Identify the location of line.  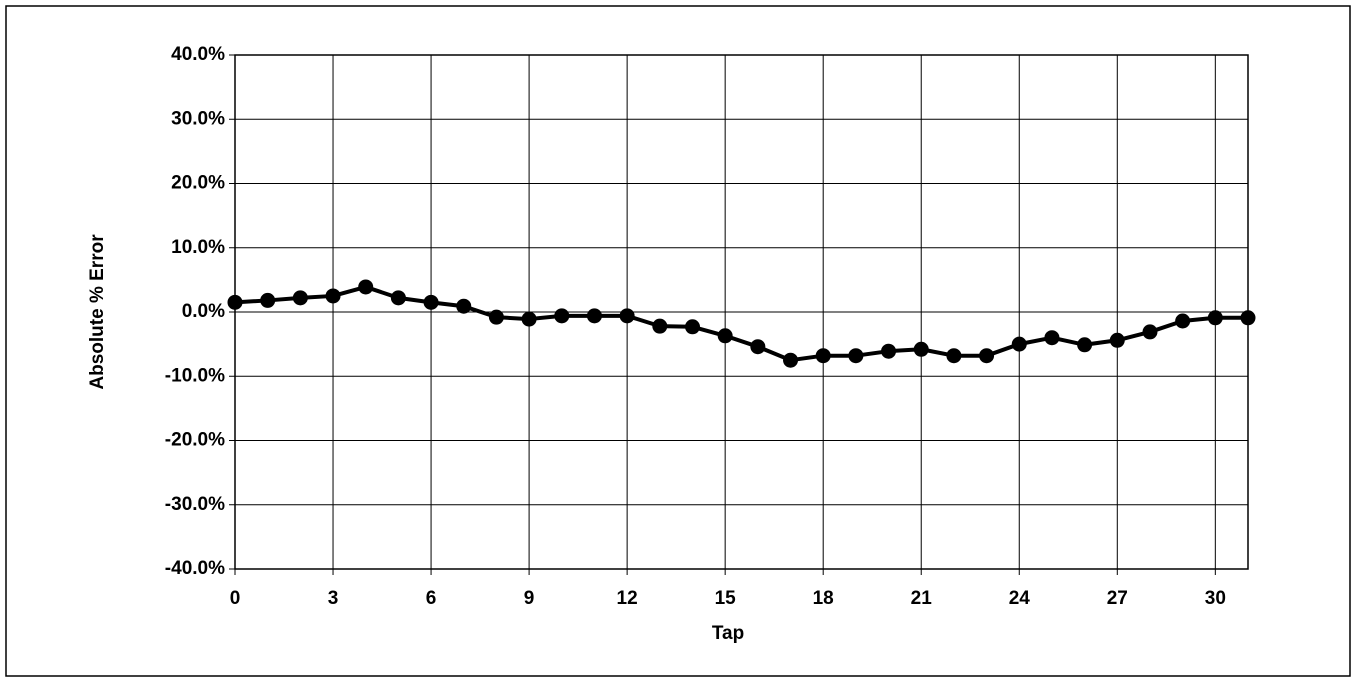
(741, 323).